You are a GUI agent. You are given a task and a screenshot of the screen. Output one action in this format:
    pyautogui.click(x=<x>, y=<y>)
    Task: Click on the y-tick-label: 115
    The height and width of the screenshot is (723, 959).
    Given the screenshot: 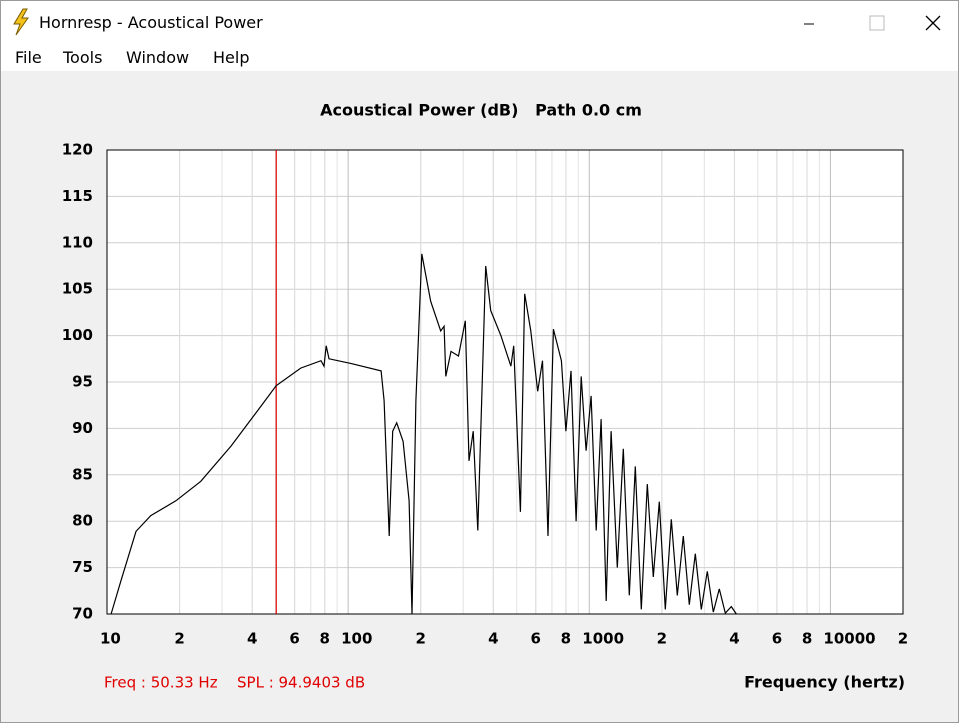 What is the action you would take?
    pyautogui.click(x=77, y=196)
    